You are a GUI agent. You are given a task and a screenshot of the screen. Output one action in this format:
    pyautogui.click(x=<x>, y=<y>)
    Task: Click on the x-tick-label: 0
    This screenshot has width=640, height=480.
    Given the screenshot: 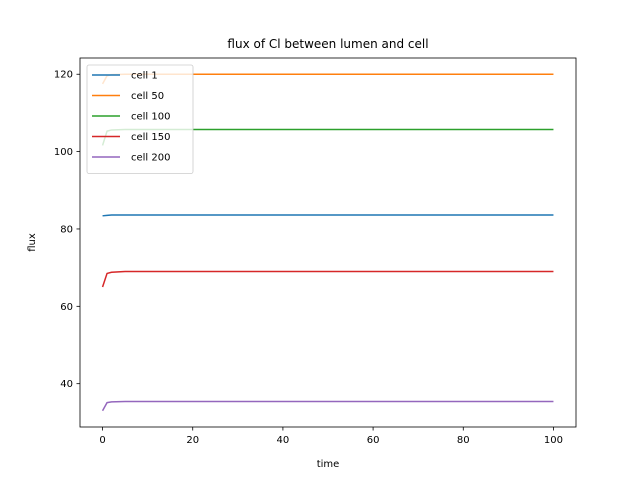 What is the action you would take?
    pyautogui.click(x=102, y=440)
    